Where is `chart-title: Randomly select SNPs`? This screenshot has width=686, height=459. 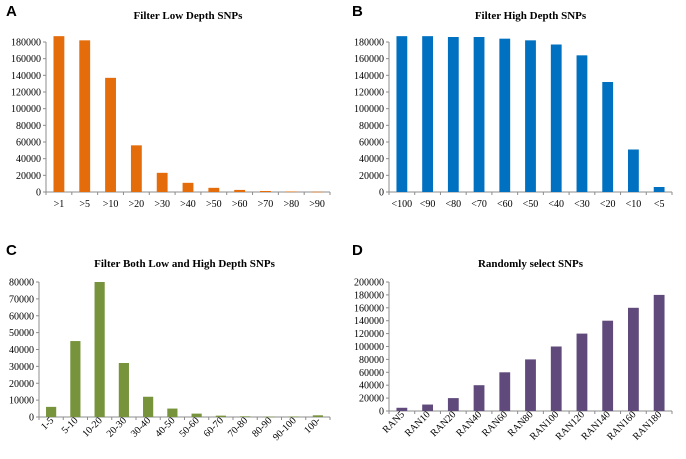
chart-title: Randomly select SNPs is located at coordinates (531, 264).